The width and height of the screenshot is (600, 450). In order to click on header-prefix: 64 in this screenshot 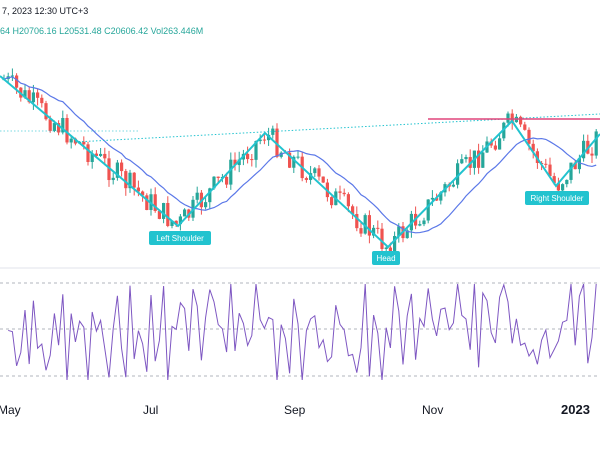, I will do `click(5, 31)`.